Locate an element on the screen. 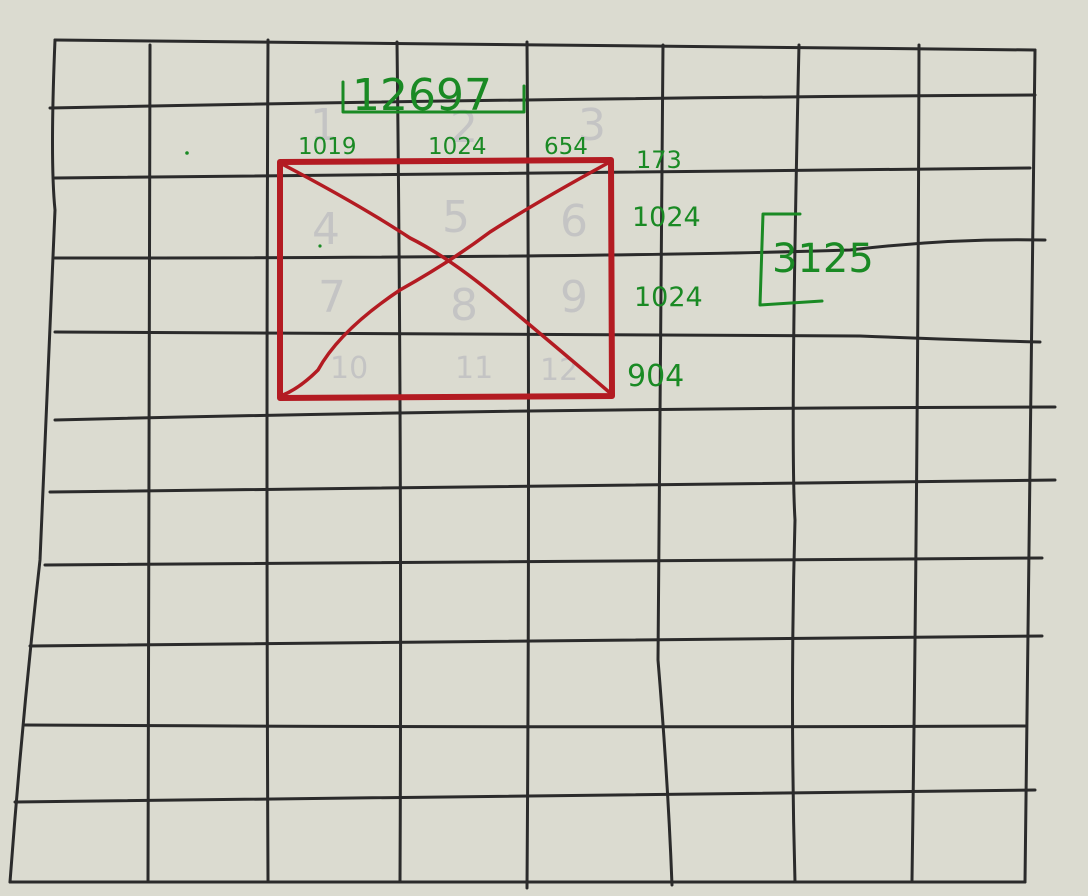  selection-diagonal is located at coordinates (445, 279).